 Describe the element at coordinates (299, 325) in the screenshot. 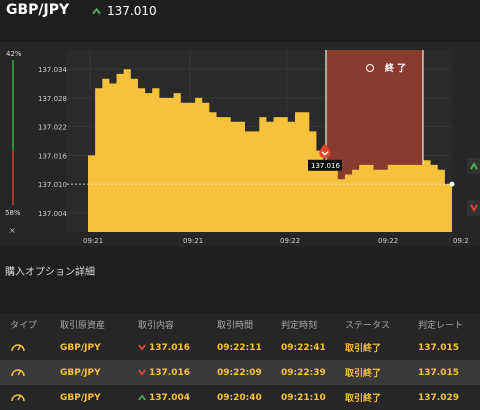

I see `col-judge: 判定時刻` at that location.